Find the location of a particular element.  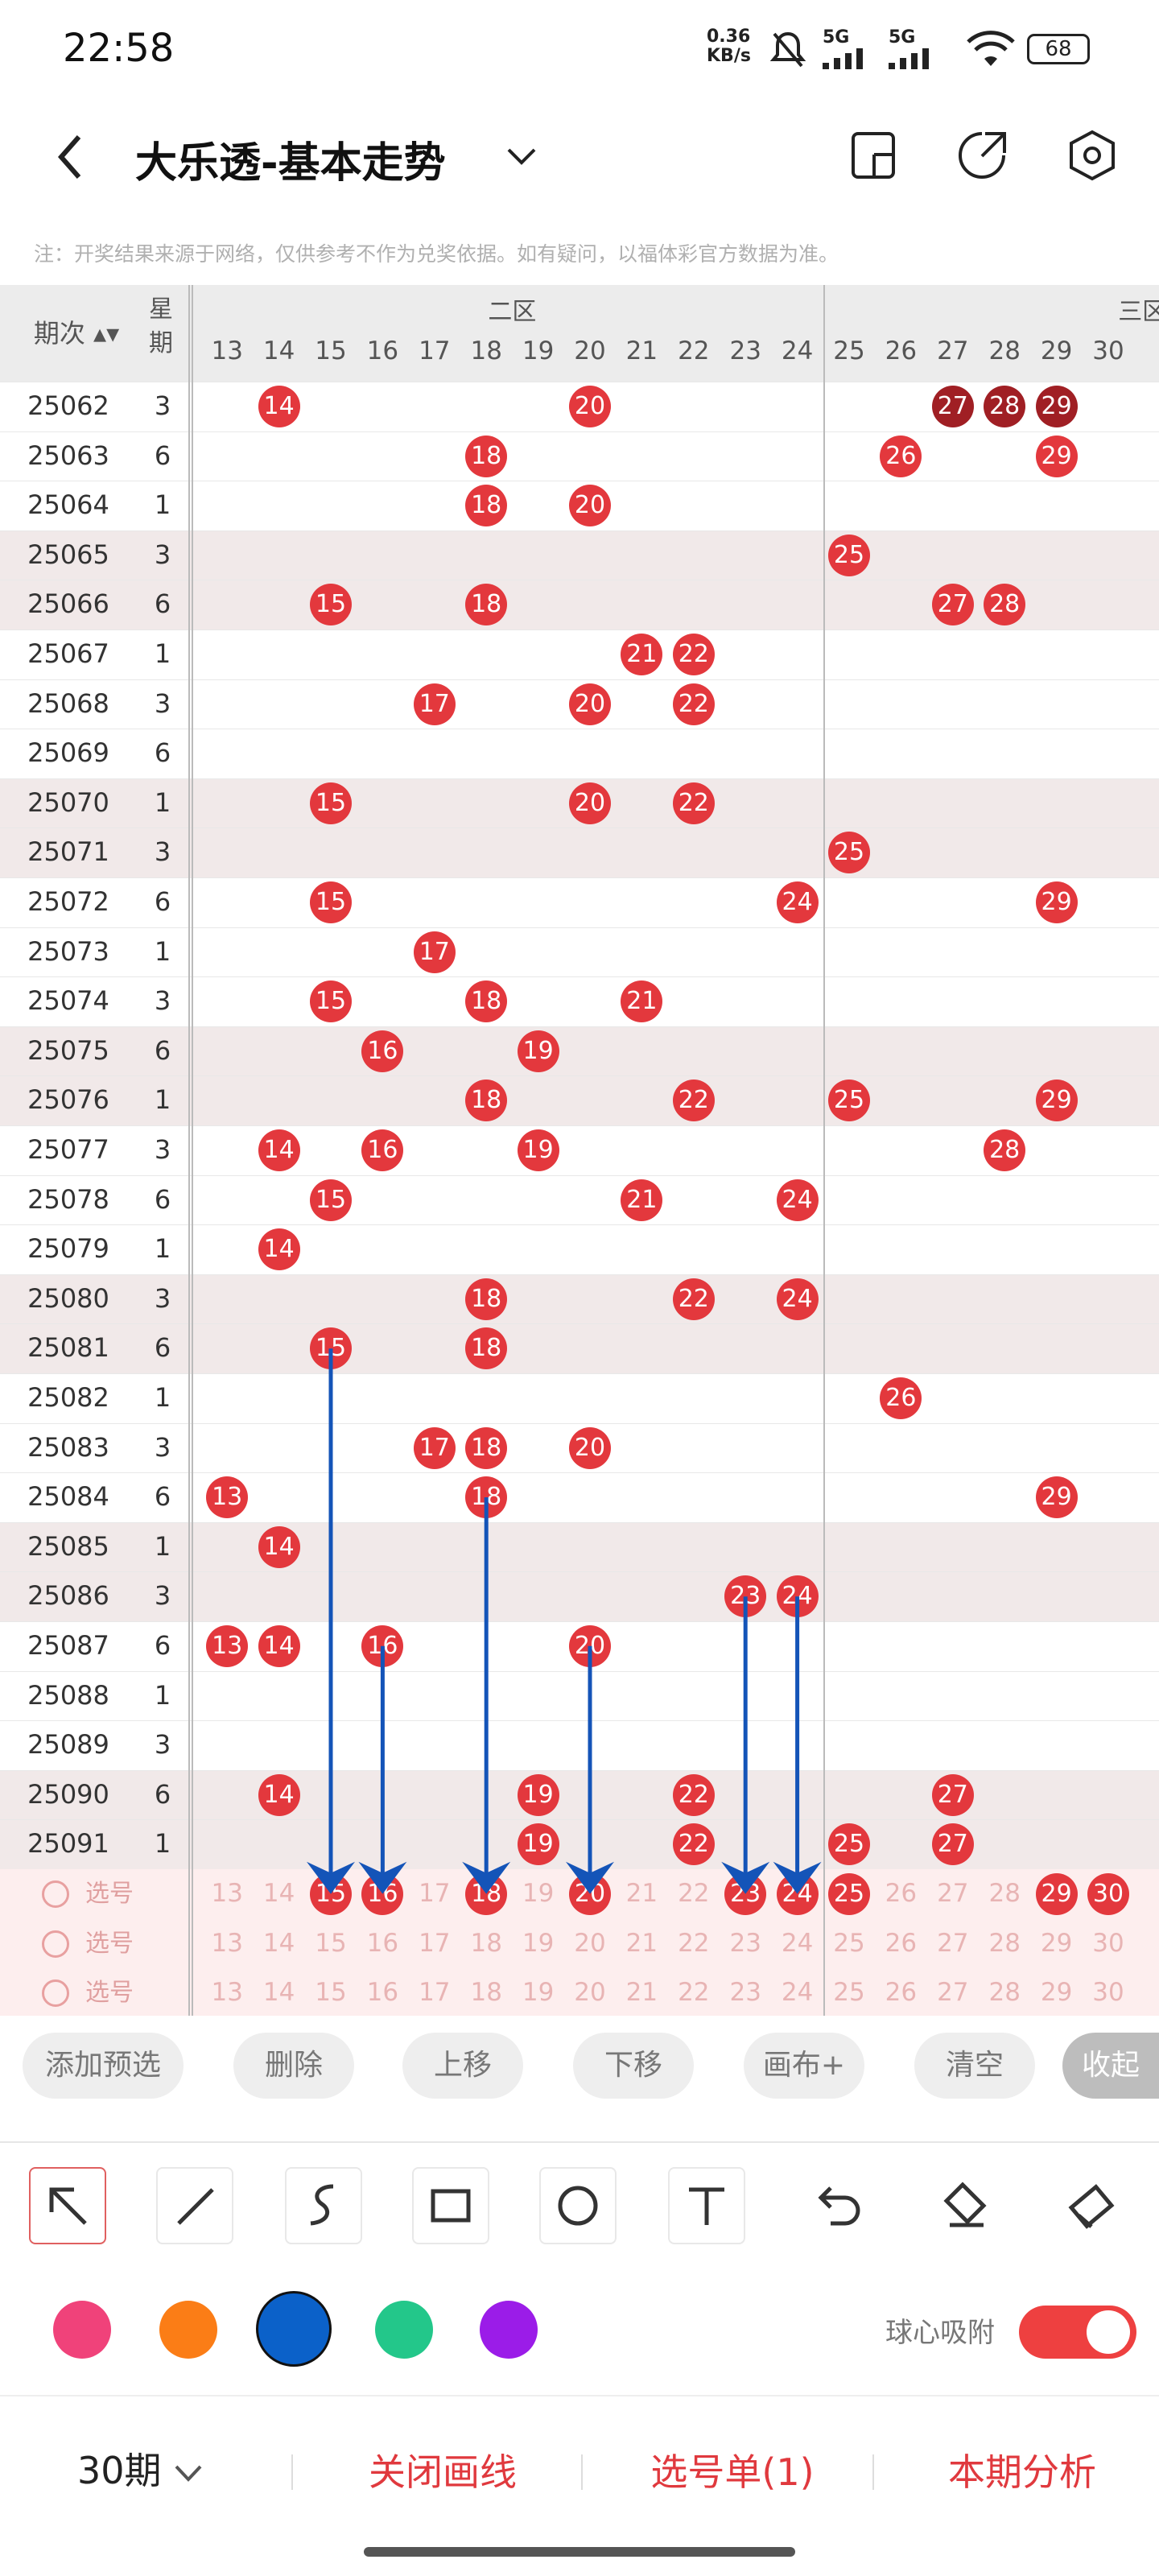

hit-ball: 13 is located at coordinates (227, 1497).